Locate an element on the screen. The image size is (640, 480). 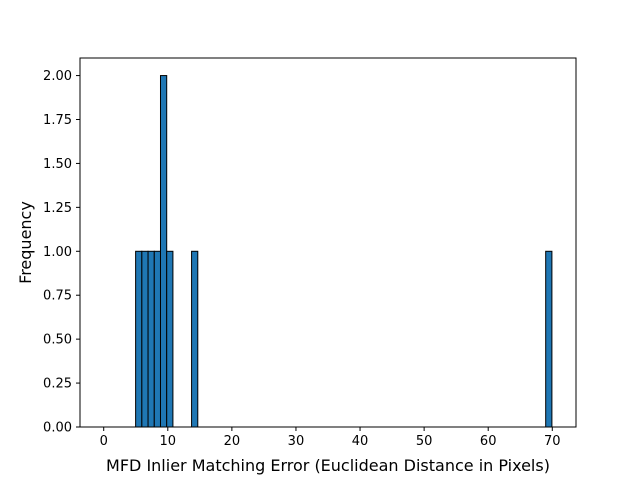
y-tick-label: 0.50 is located at coordinates (57, 340).